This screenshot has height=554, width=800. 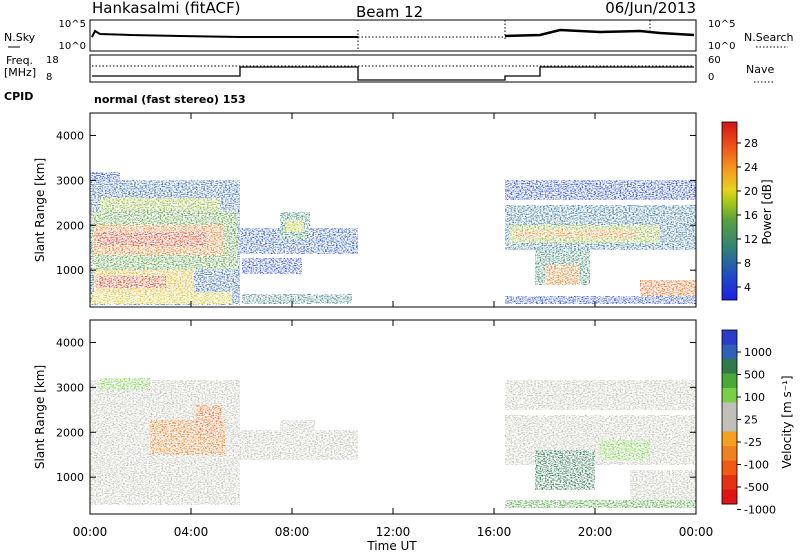 I want to click on nave-tick-bottom: 0, so click(x=711, y=77).